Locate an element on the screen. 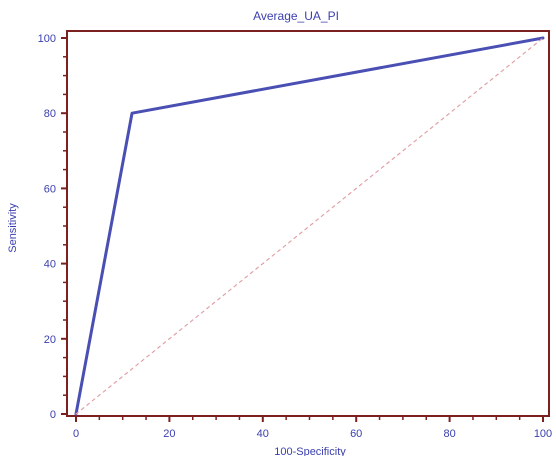 The height and width of the screenshot is (456, 556). y-tick-label: 80 is located at coordinates (50, 114).